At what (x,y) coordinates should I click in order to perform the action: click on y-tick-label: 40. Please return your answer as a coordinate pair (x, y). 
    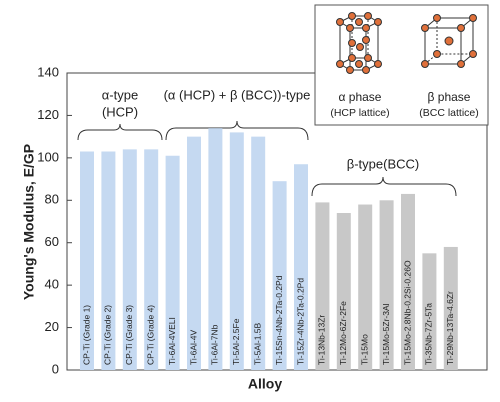
    Looking at the image, I should click on (52, 284).